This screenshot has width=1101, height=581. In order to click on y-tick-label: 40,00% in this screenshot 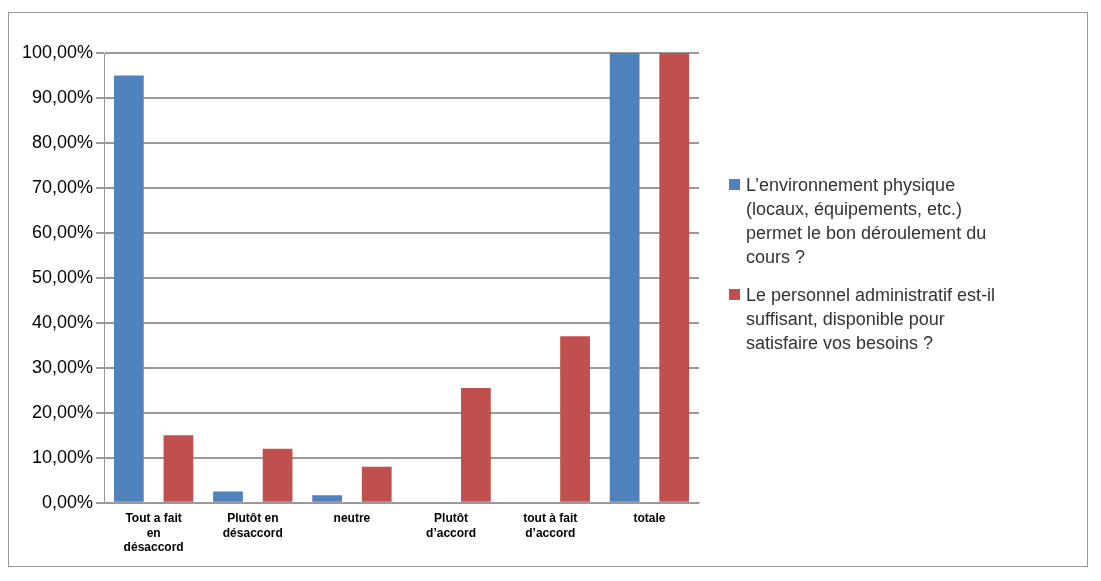, I will do `click(63, 321)`.